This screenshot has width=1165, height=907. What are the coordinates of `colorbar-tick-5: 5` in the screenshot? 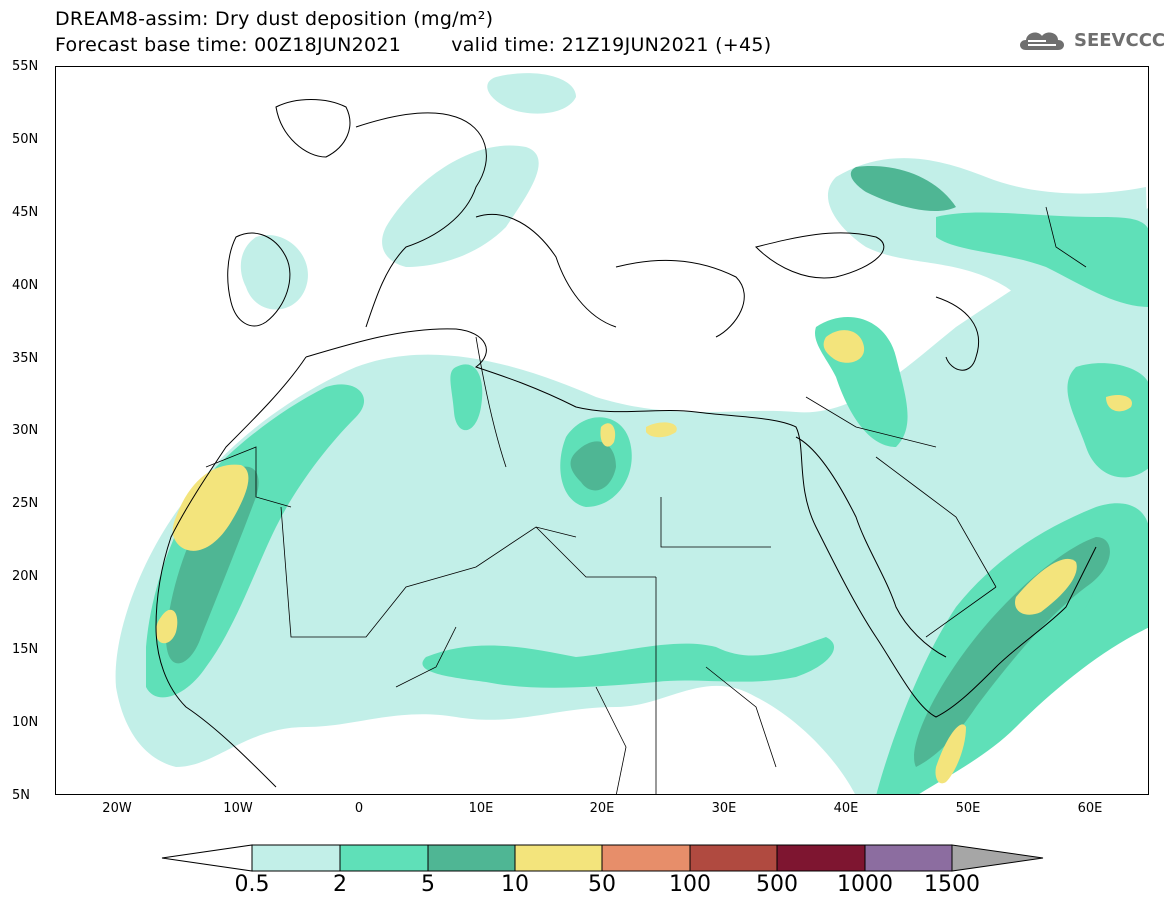 It's located at (428, 884).